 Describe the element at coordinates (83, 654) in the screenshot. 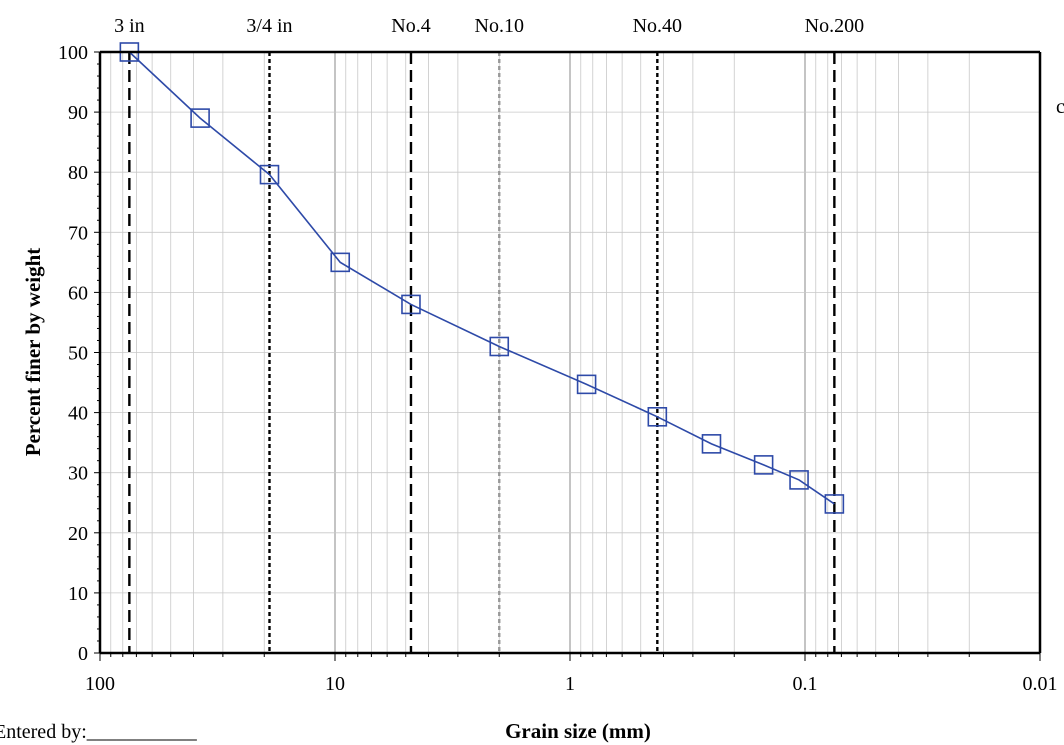

I see `y-tick-label: 0` at that location.